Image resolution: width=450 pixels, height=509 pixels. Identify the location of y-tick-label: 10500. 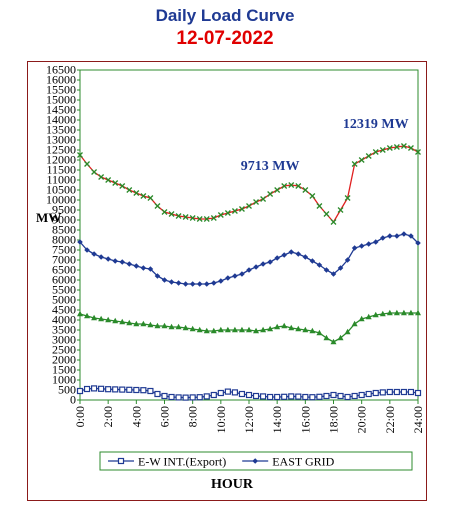
(61, 190).